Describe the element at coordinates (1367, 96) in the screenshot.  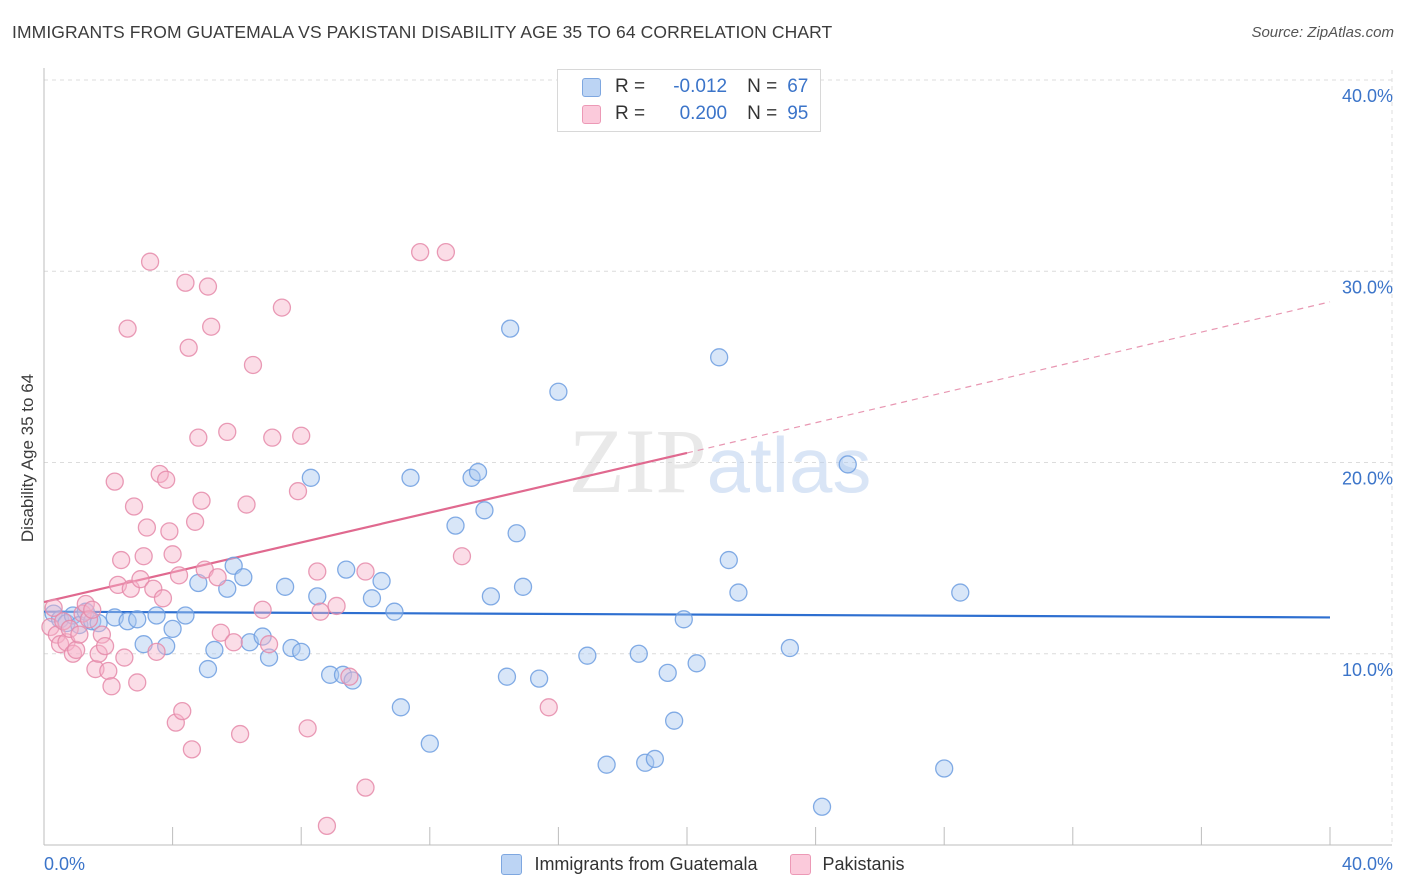
I see `y-tick-label: 40.0%` at that location.